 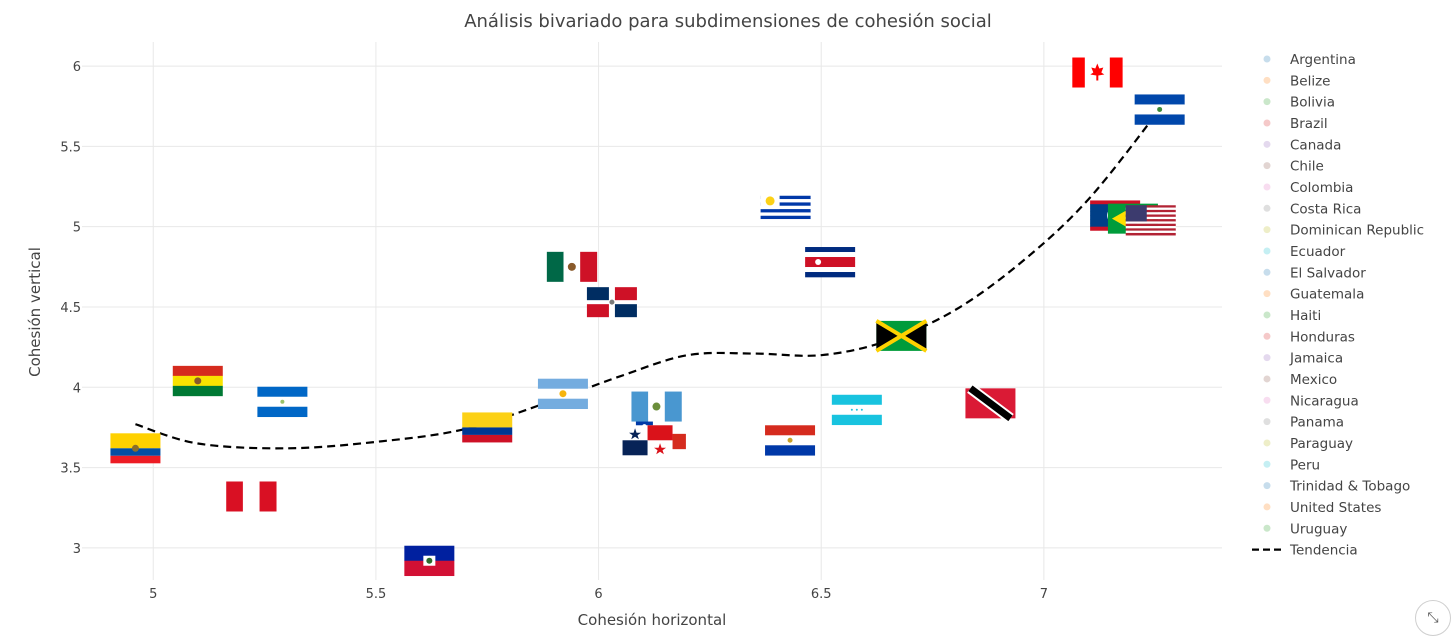 What do you see at coordinates (1328, 273) in the screenshot?
I see `legend-label: El Salvador` at bounding box center [1328, 273].